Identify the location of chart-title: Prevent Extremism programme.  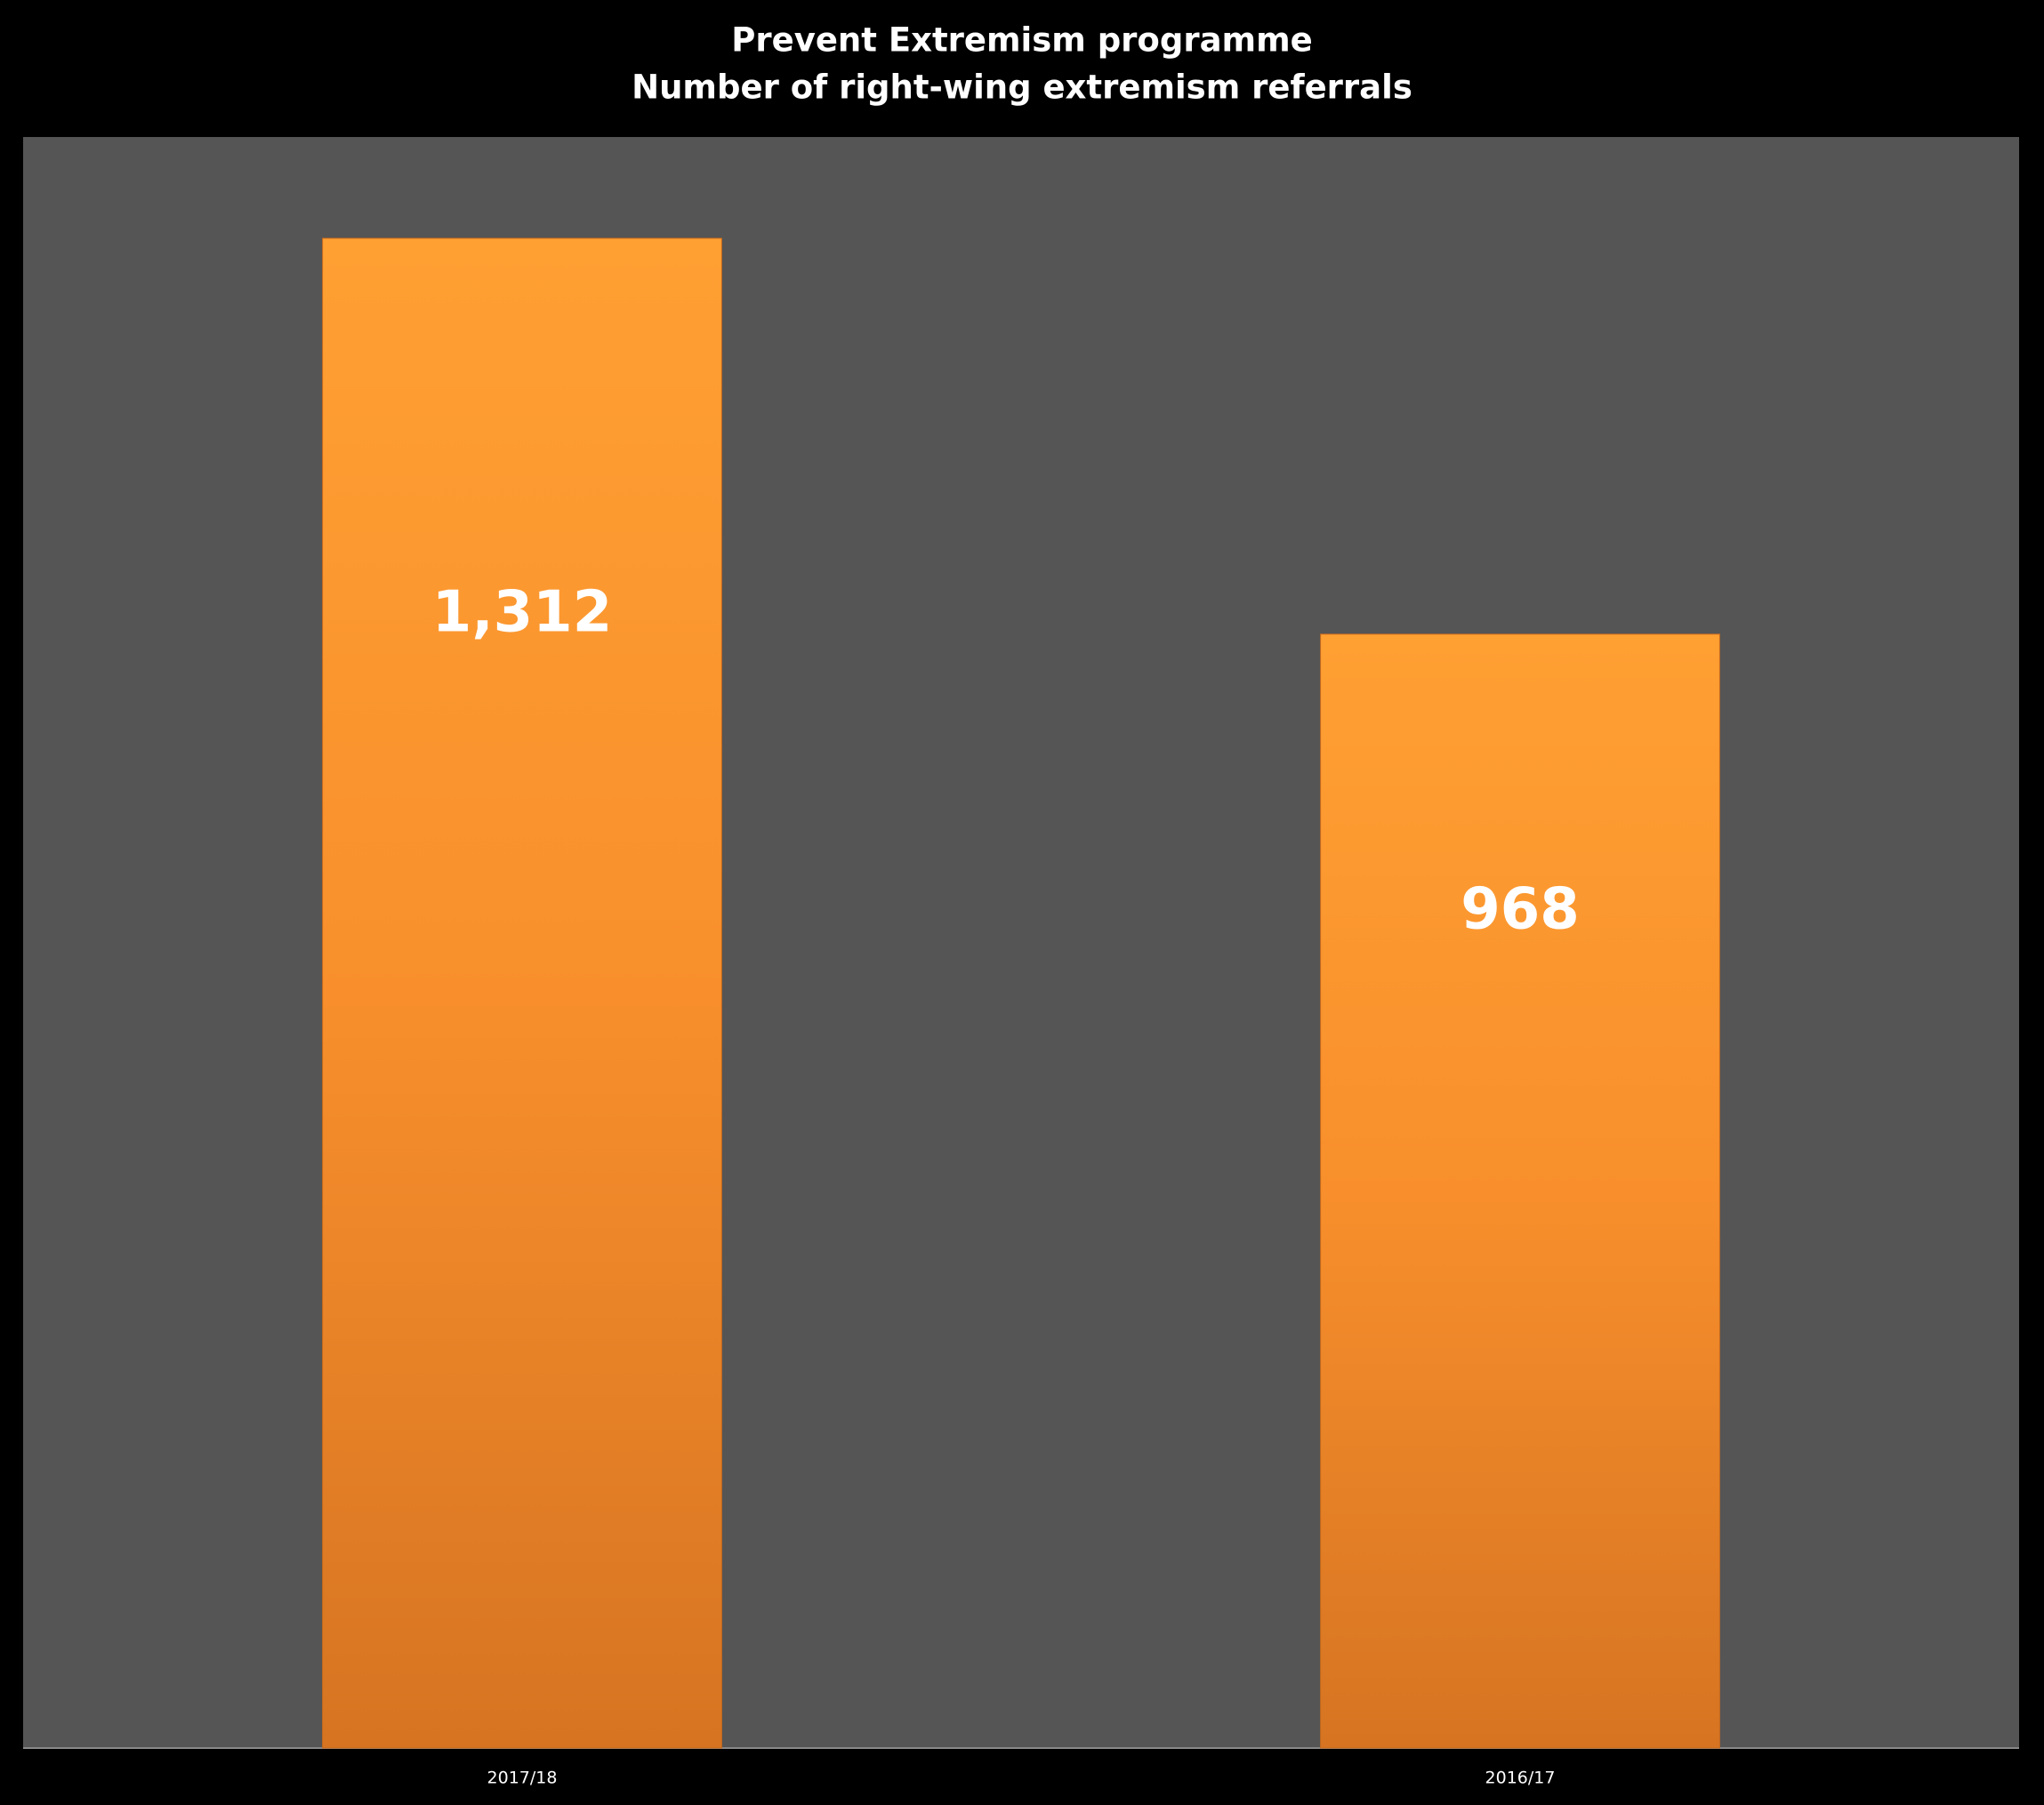
(1022, 40).